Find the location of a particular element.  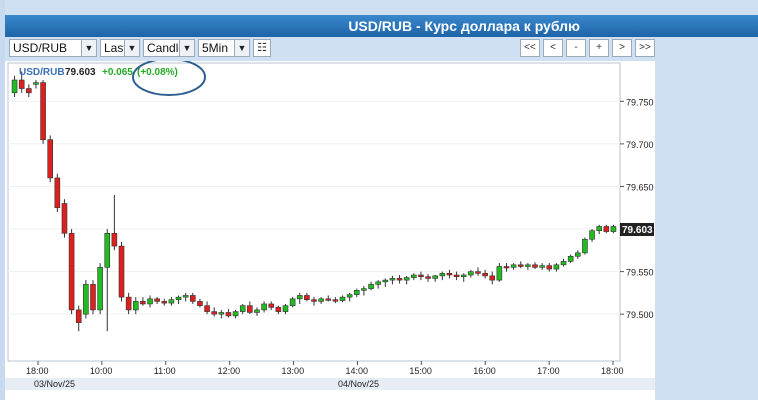

zoom-out-button: - is located at coordinates (576, 48).